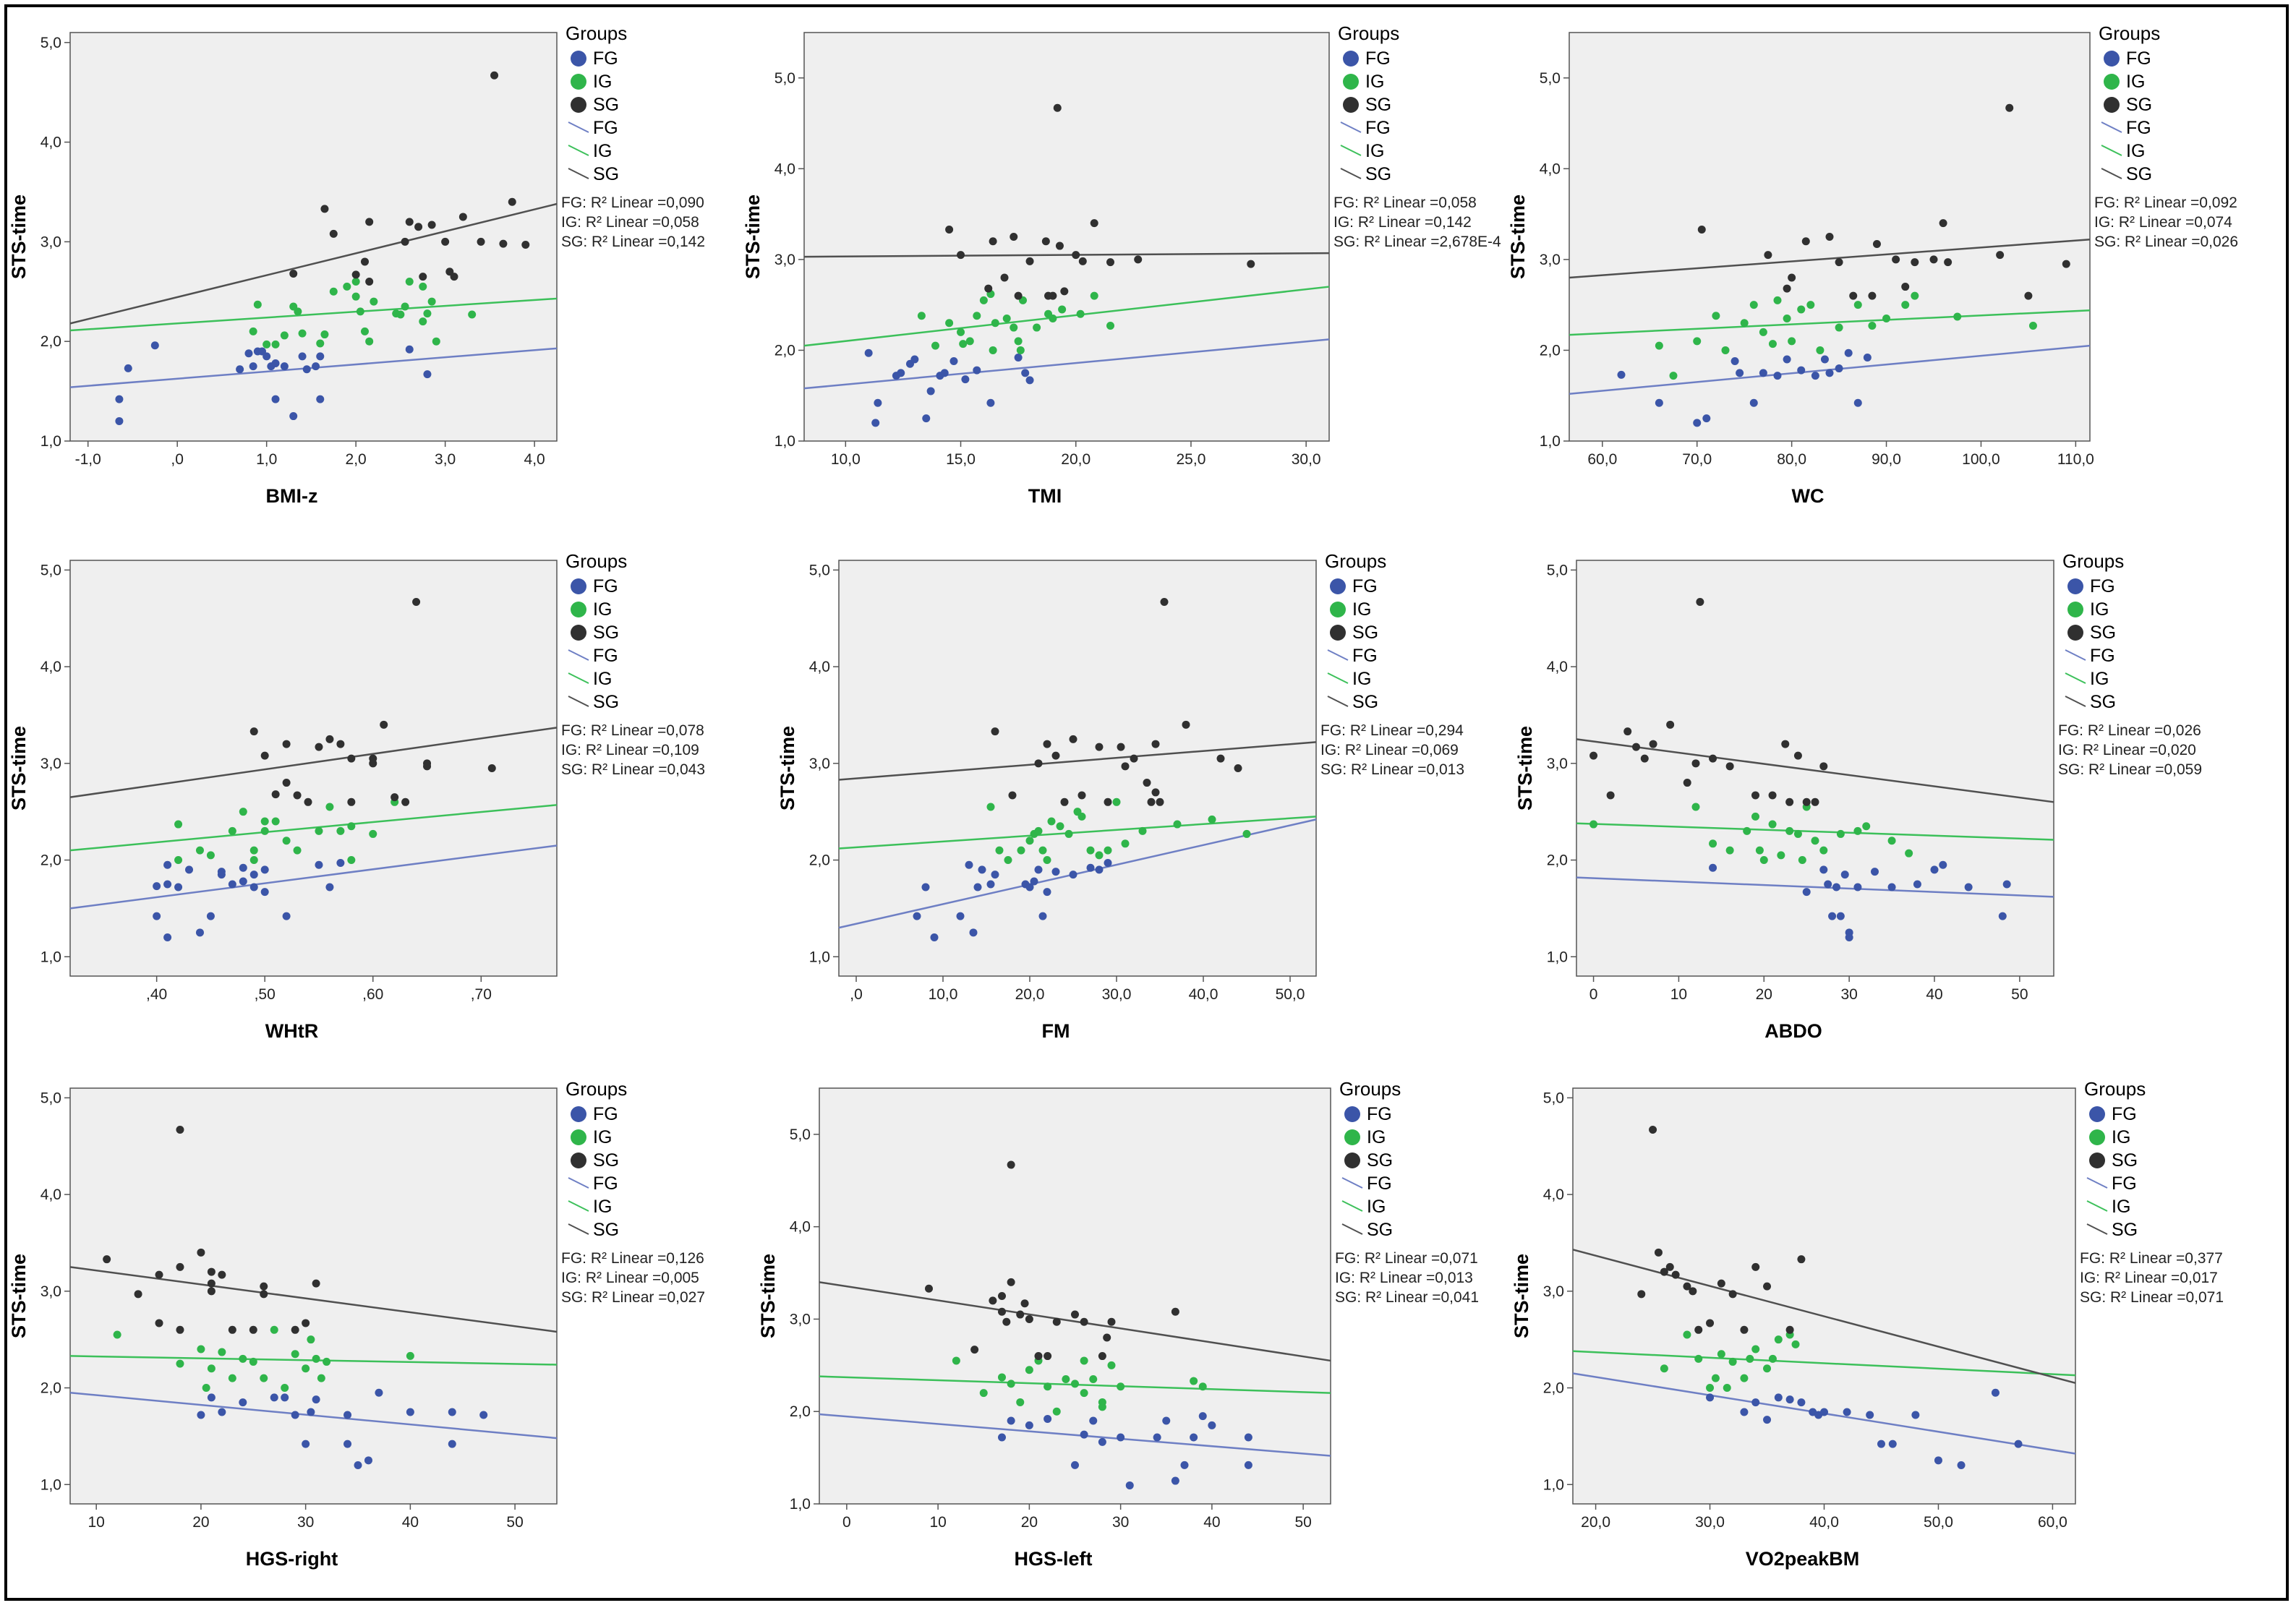 This screenshot has height=1608, width=2296. I want to click on x-tick-label: ,40, so click(156, 994).